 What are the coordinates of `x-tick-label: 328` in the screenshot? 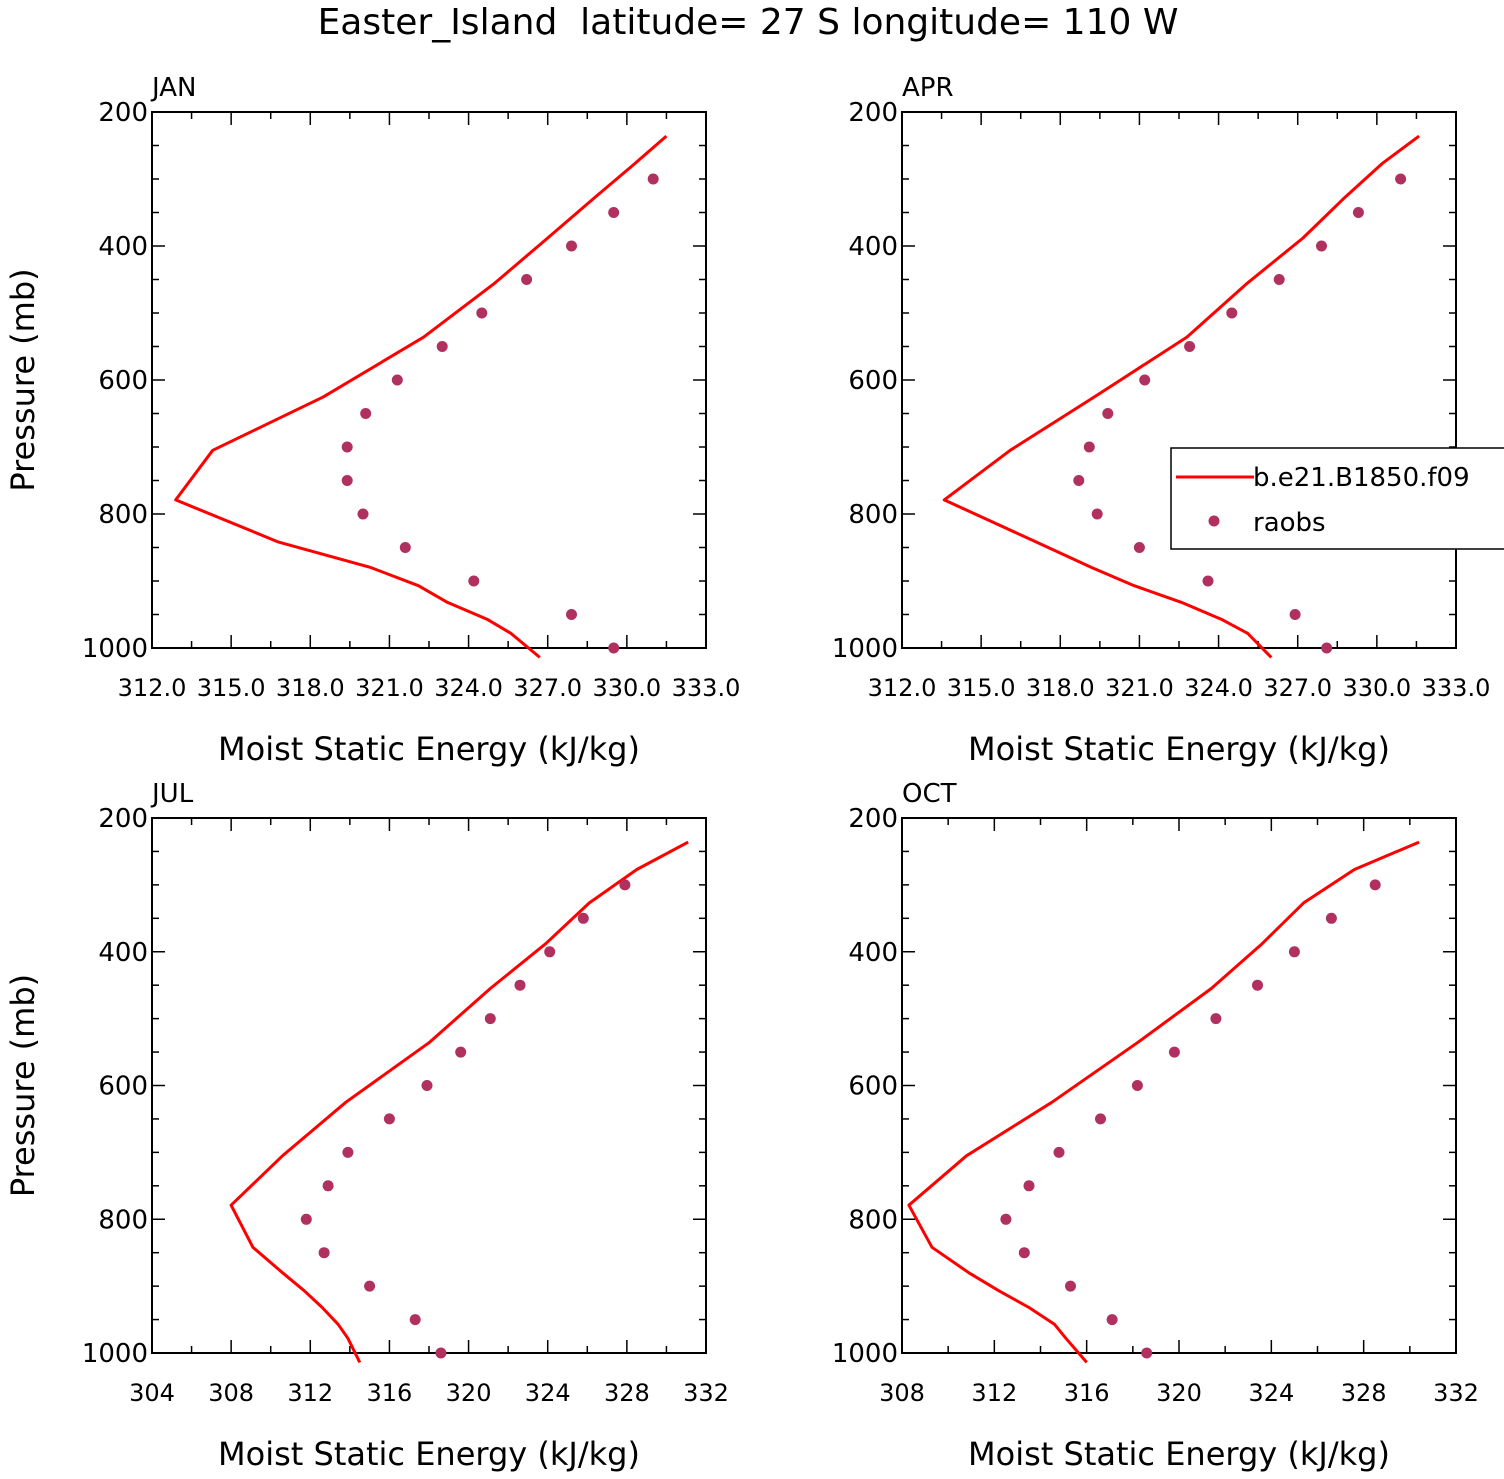 It's located at (1364, 1393).